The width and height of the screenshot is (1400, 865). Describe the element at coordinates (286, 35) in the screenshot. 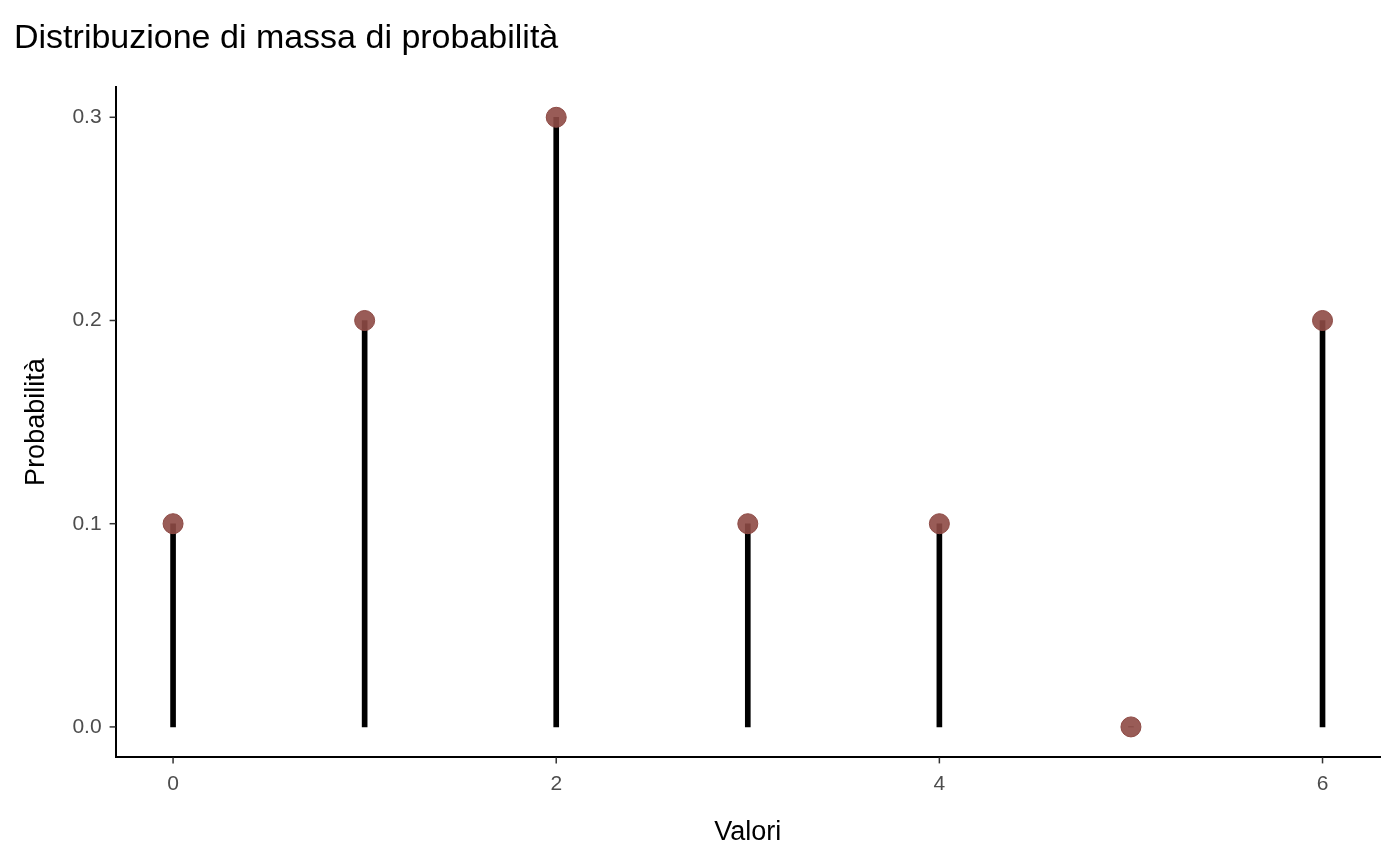

I see `chart-title: Distribuzione di massa di probabilità` at that location.